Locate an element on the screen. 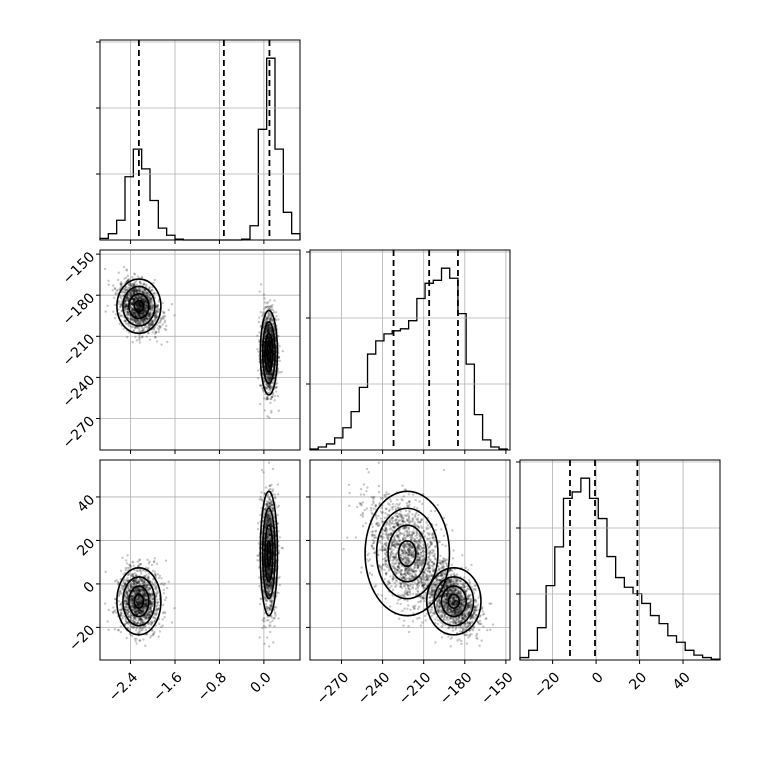 Image resolution: width=760 pixels, height=760 pixels. scatter-points is located at coordinates (194, 554).